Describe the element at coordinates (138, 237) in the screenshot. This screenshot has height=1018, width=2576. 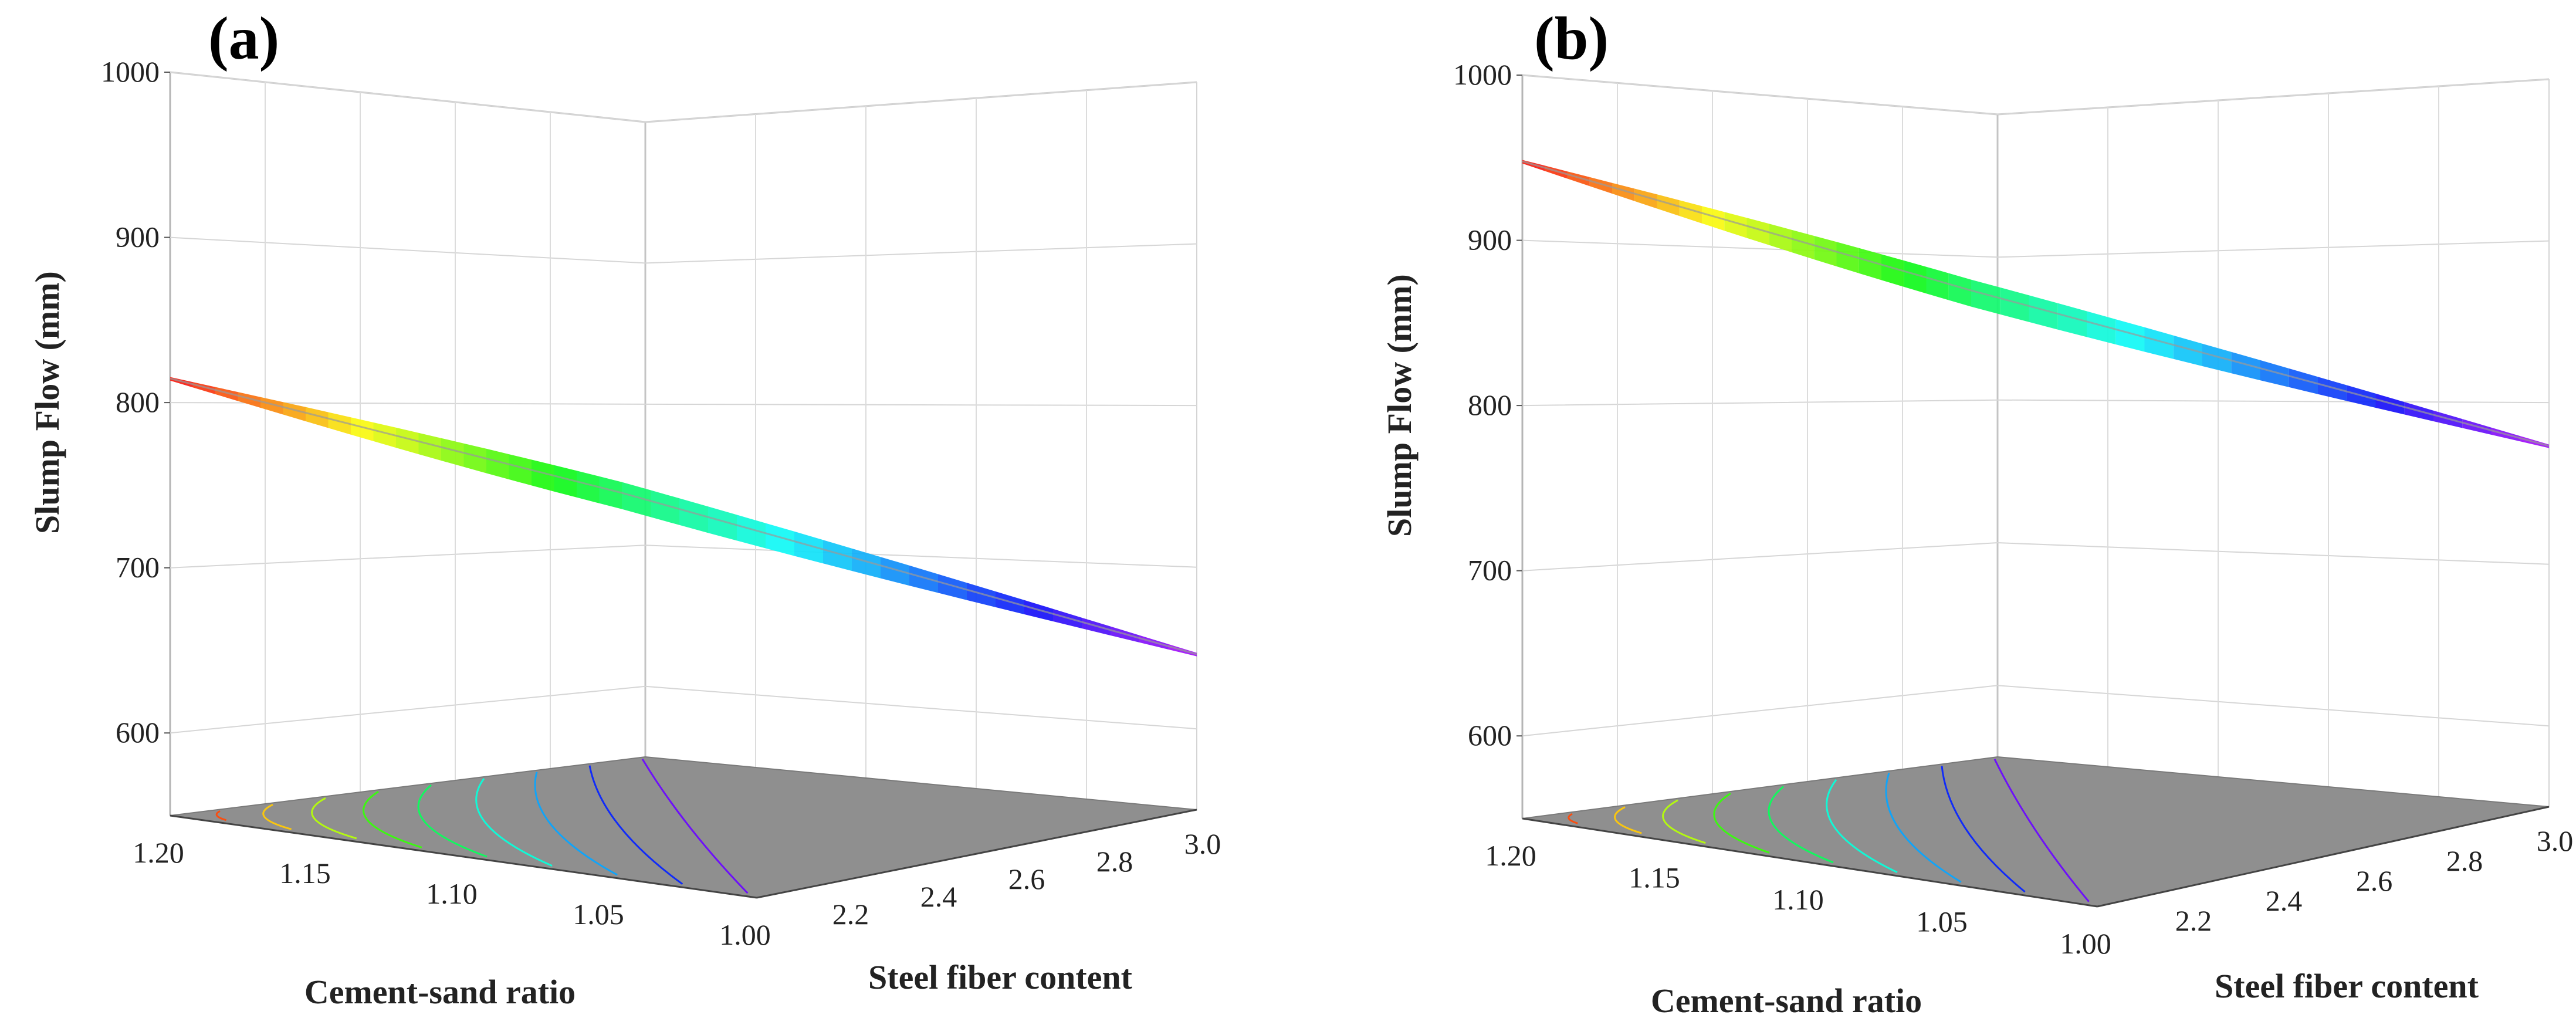
I see `z-tick-label: 900` at that location.